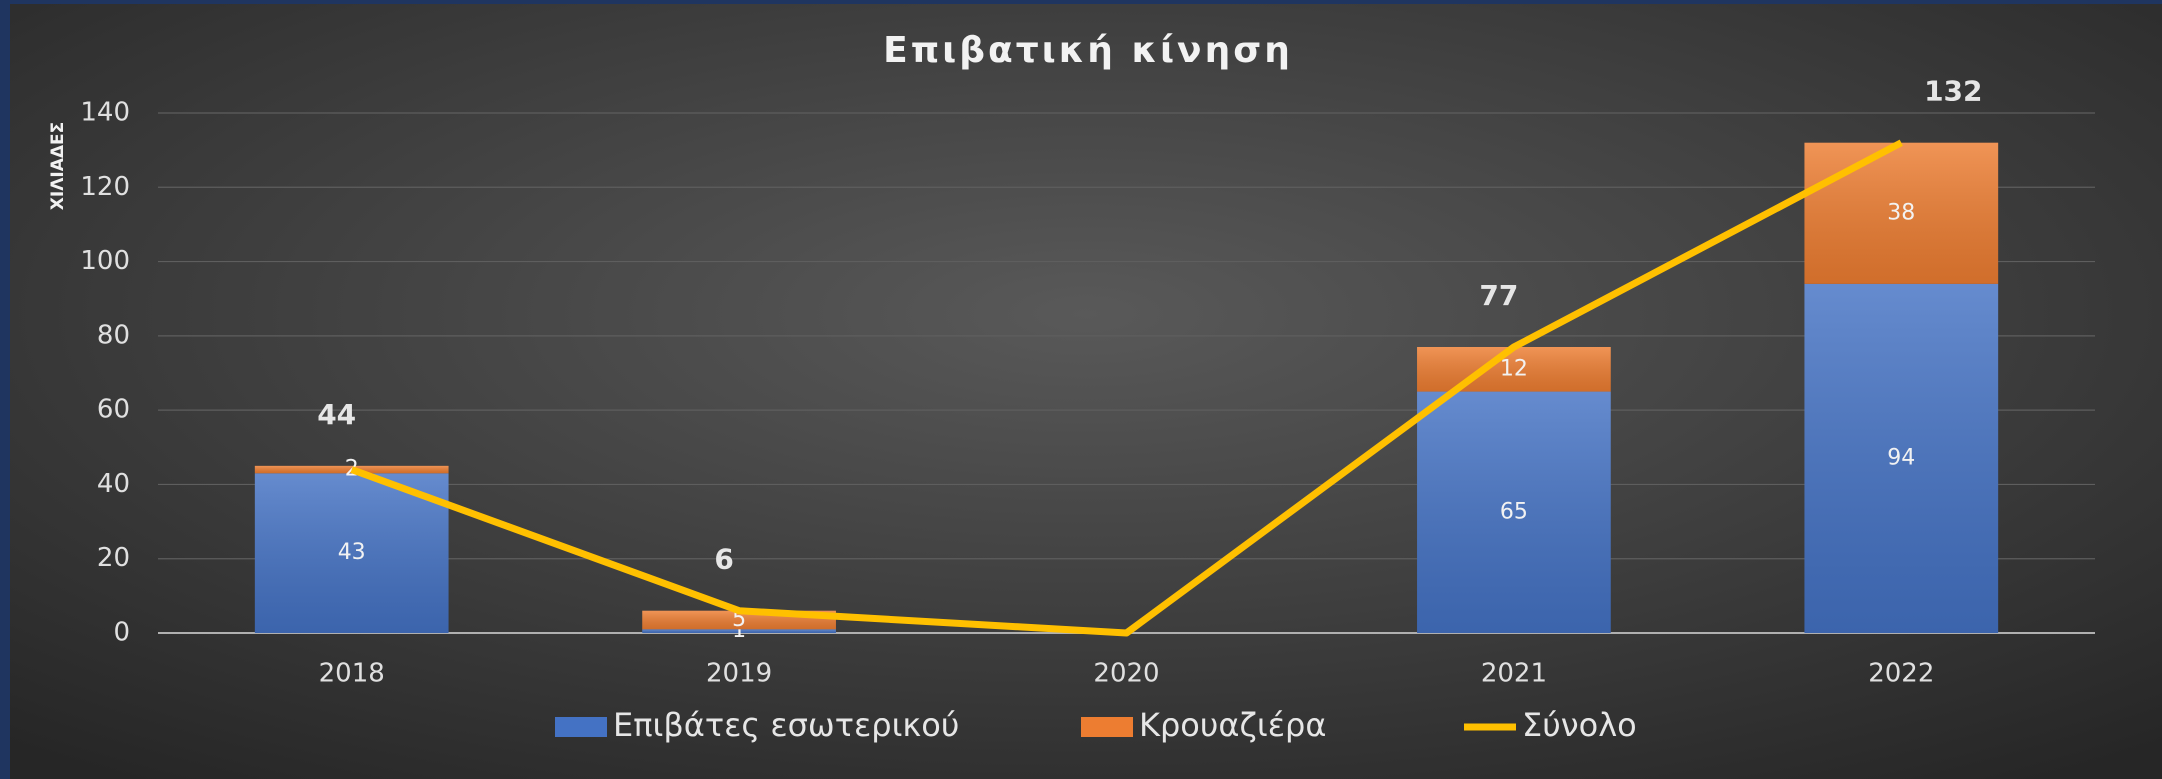 Image resolution: width=2162 pixels, height=779 pixels. Describe the element at coordinates (105, 187) in the screenshot. I see `y-tick-label: 120` at that location.